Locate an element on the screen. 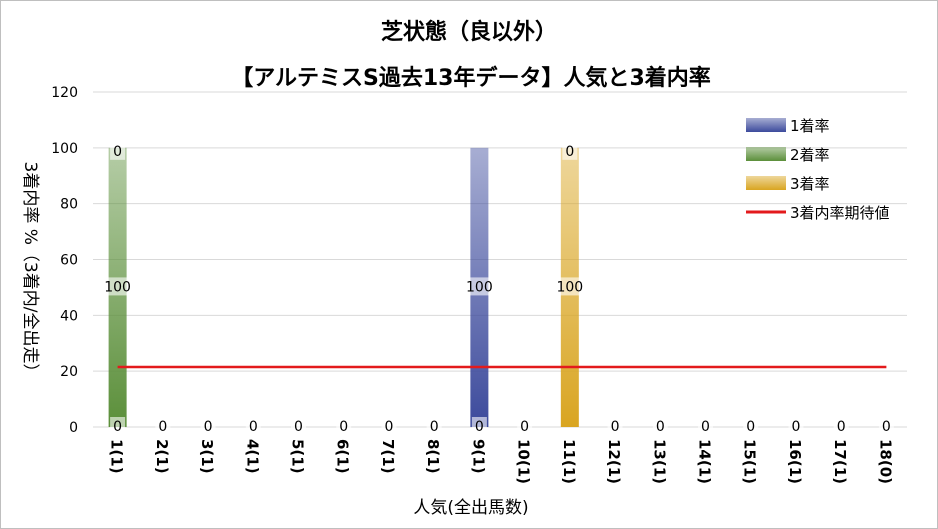 The width and height of the screenshot is (938, 529). legend-label: 3着内率期待値 is located at coordinates (840, 213).